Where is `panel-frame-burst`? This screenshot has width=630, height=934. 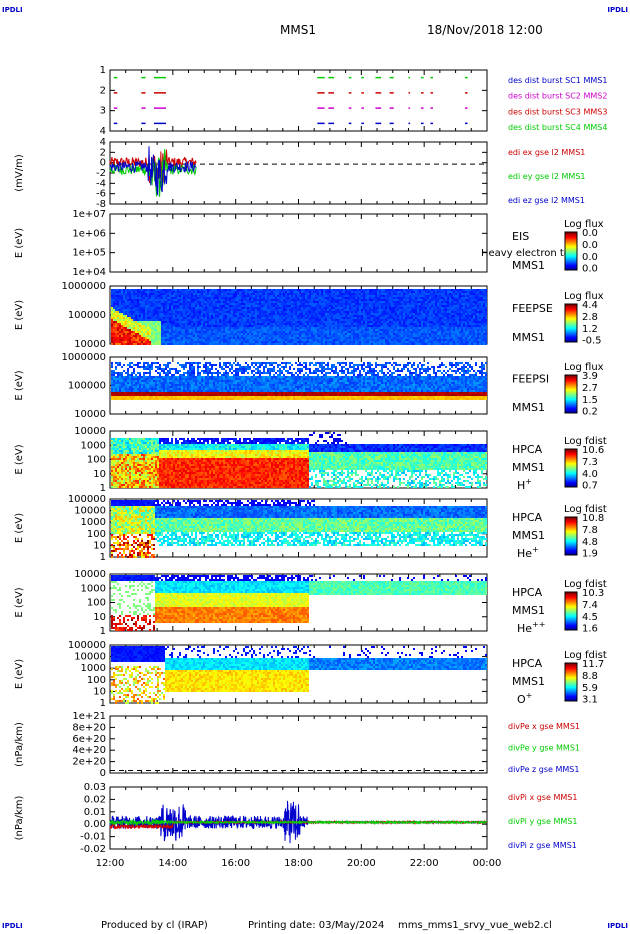
panel-frame-burst is located at coordinates (298, 100).